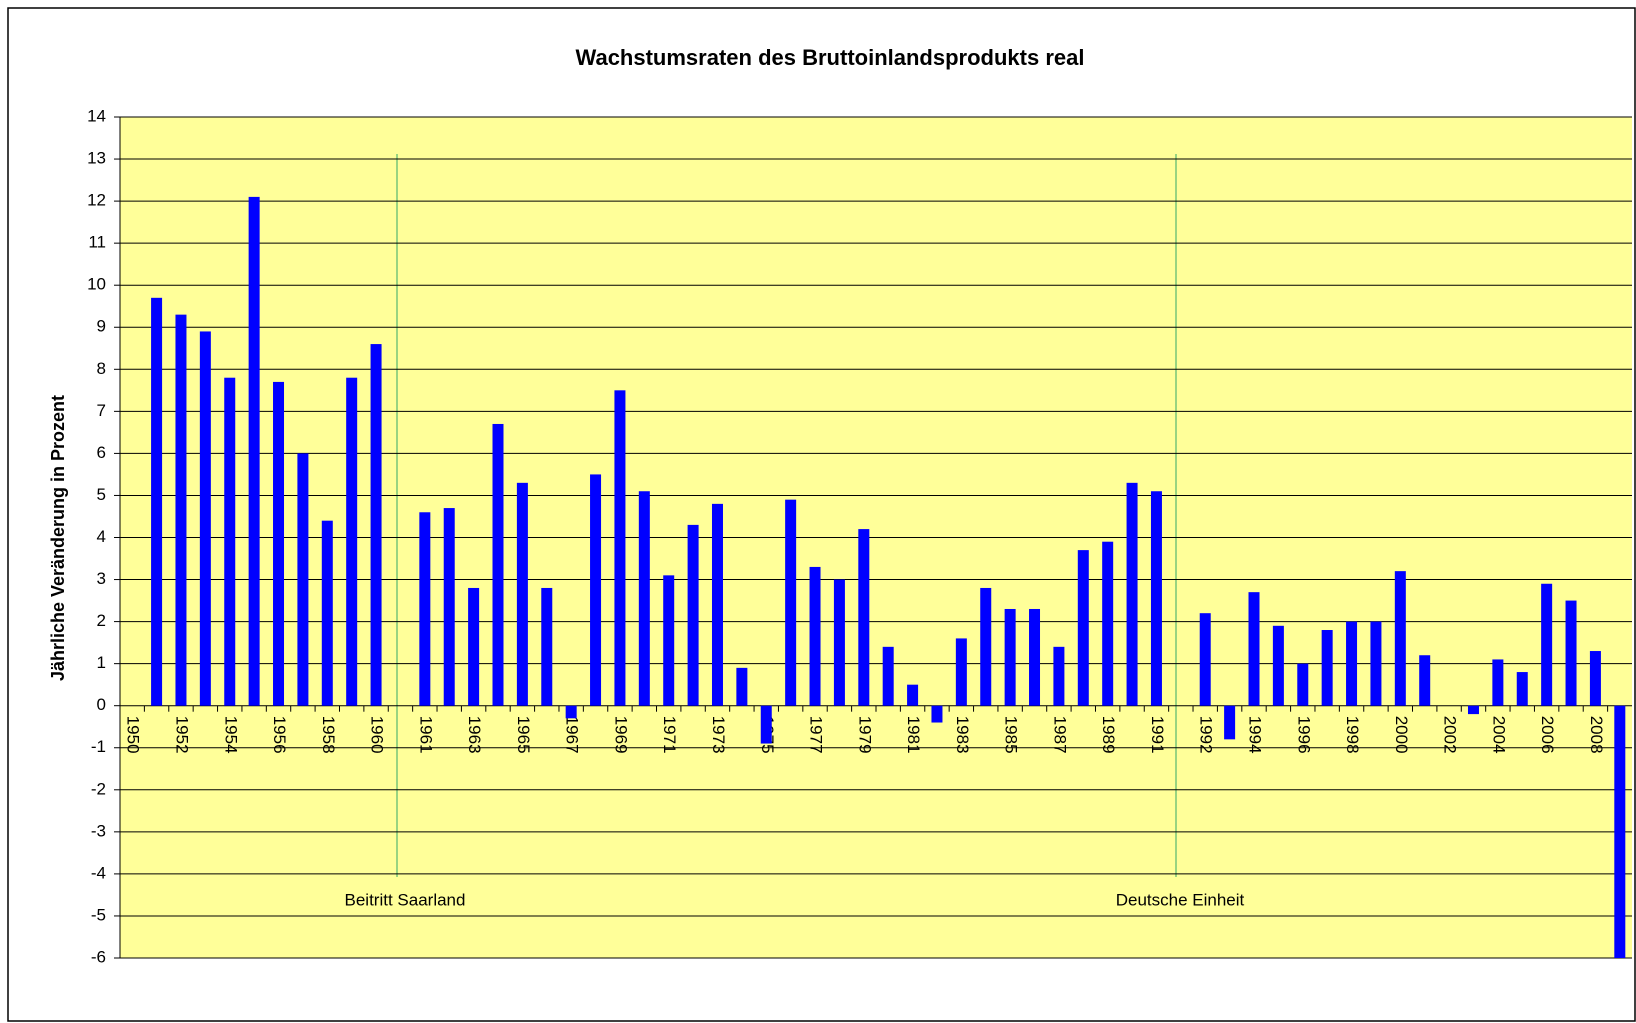 The height and width of the screenshot is (1023, 1636). Describe the element at coordinates (1255, 735) in the screenshot. I see `x-tick-label: 1994` at that location.